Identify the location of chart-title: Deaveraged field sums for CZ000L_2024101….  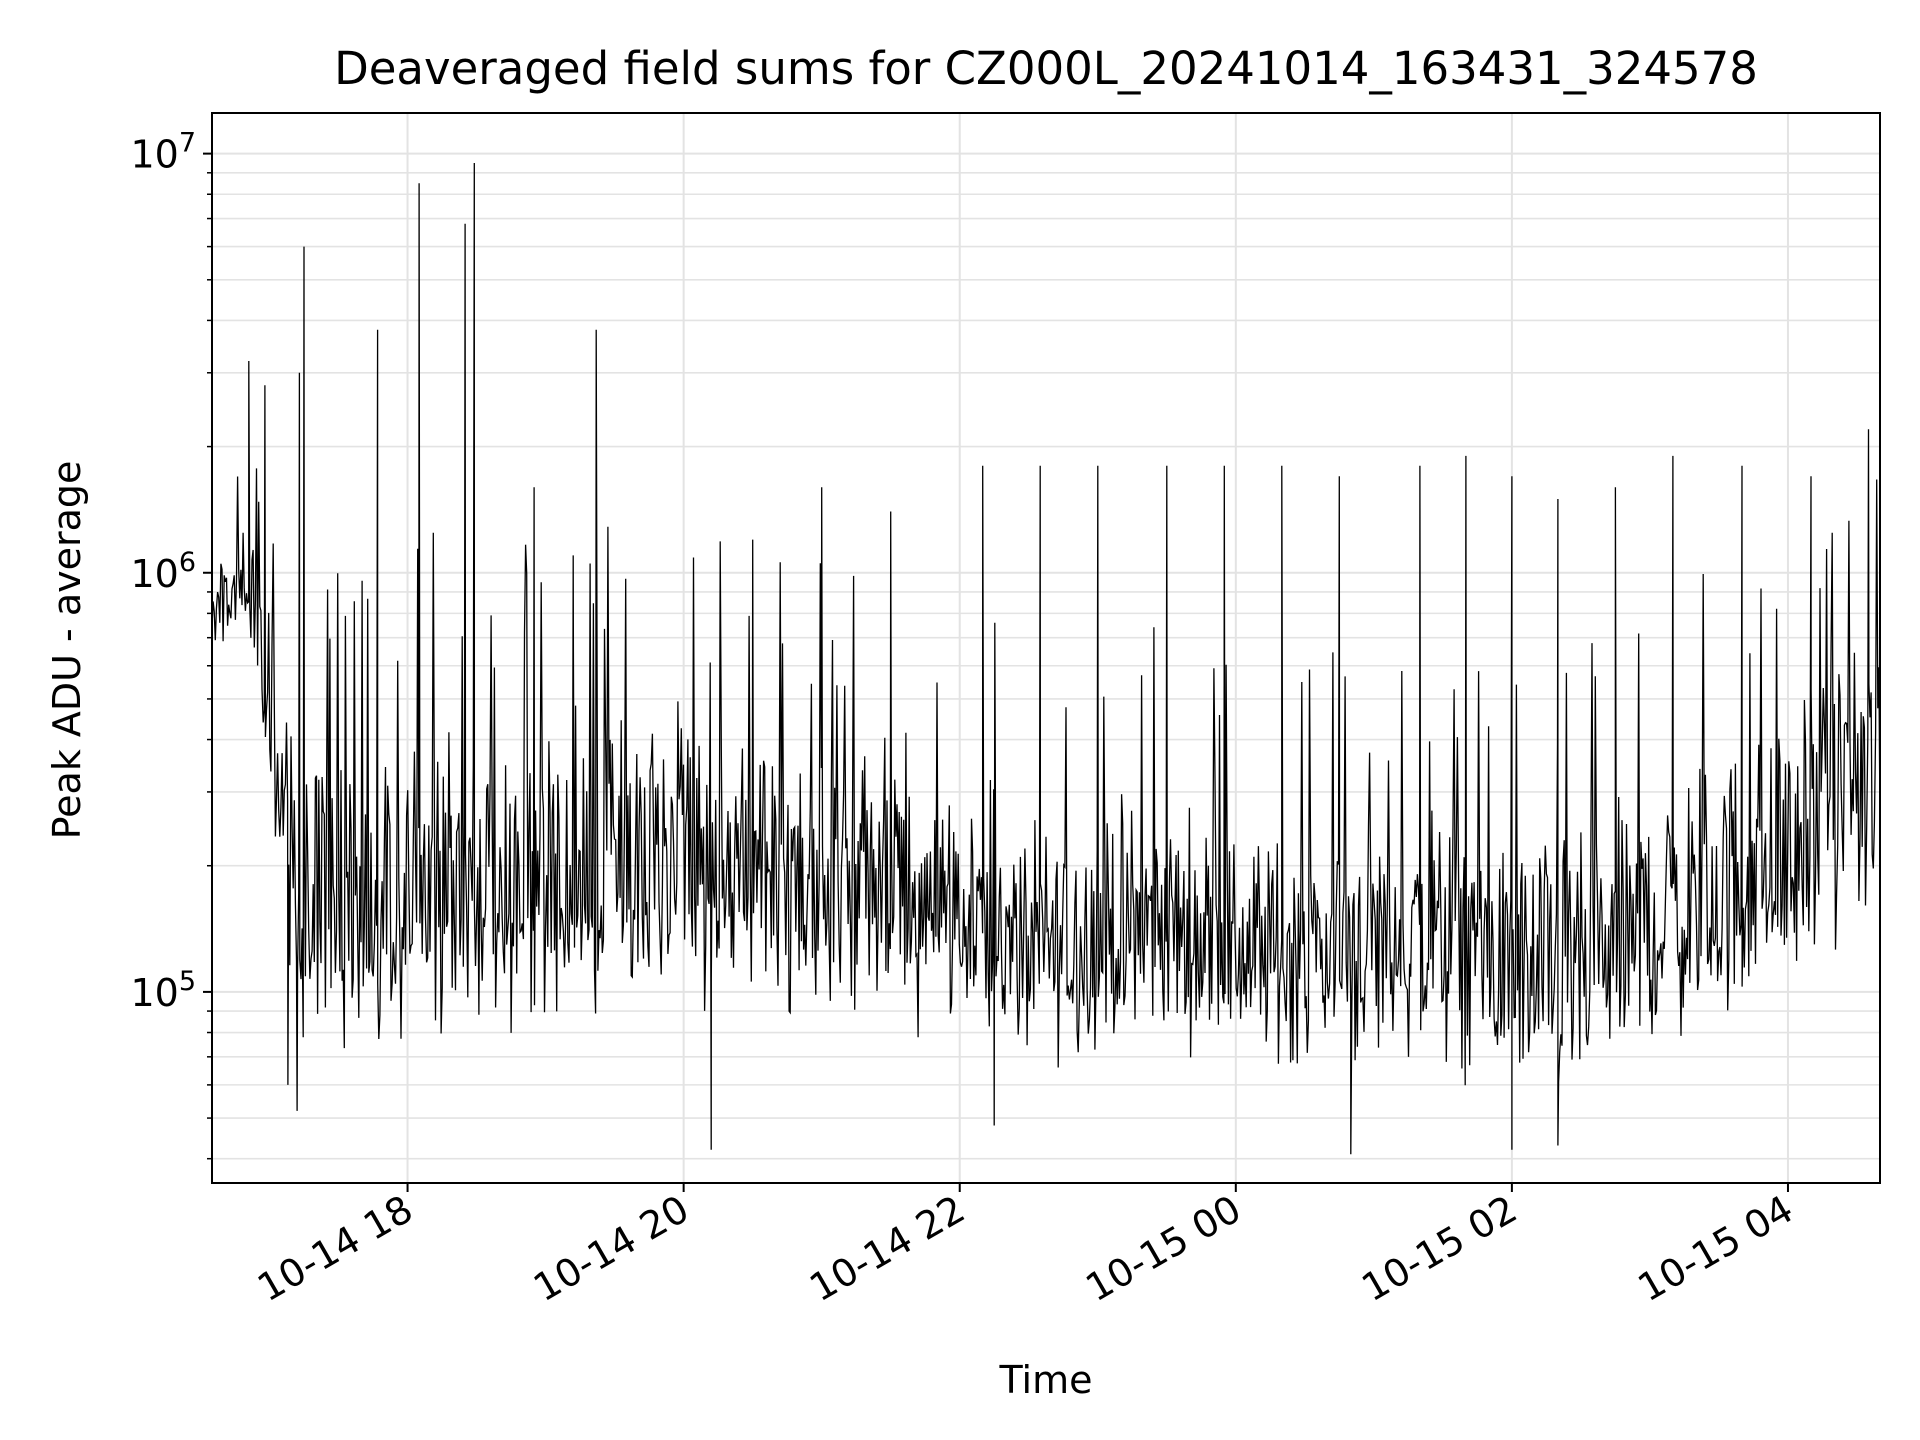
(1046, 68).